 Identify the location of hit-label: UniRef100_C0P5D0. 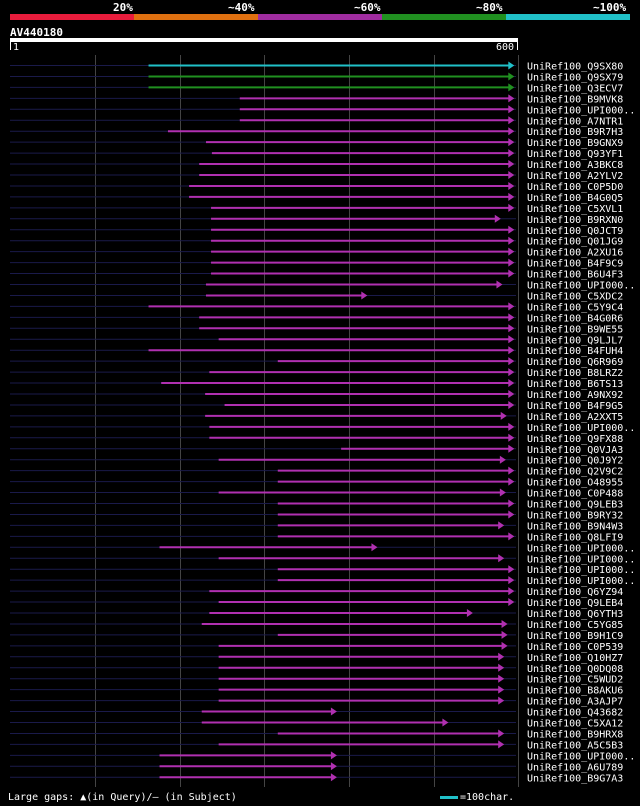
(575, 187).